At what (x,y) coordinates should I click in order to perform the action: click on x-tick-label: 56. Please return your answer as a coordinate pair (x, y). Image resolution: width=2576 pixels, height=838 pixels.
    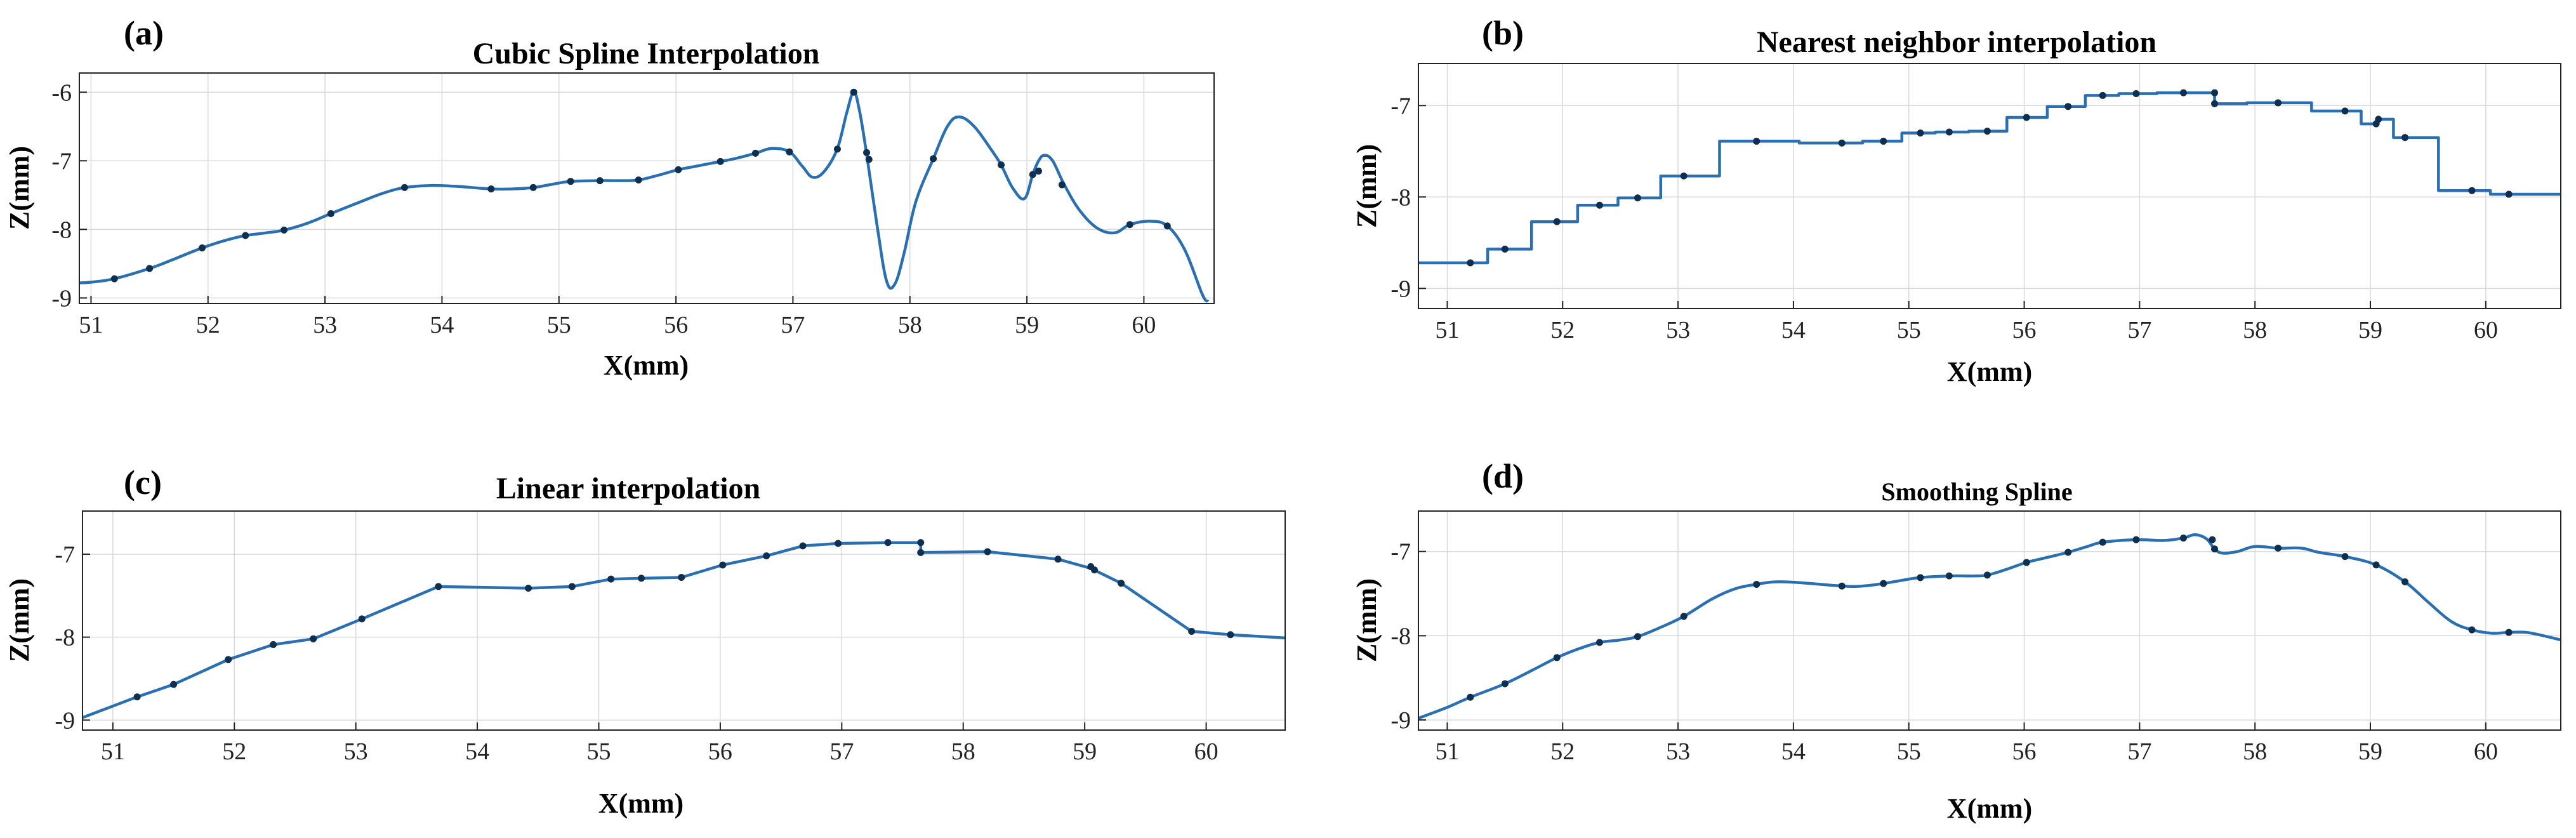
    Looking at the image, I should click on (2025, 751).